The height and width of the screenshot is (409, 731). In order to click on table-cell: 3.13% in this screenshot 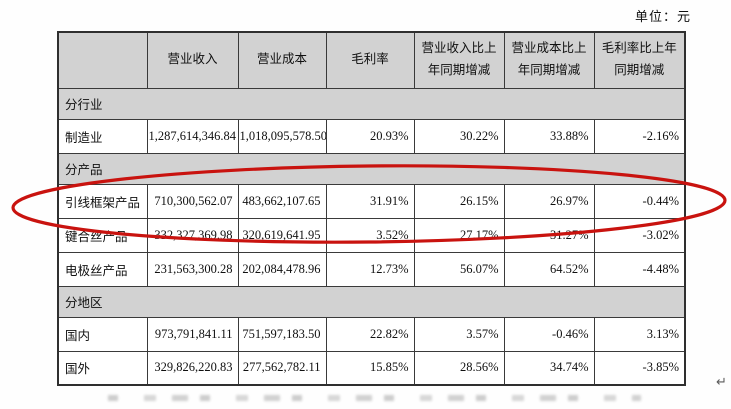, I will do `click(639, 334)`.